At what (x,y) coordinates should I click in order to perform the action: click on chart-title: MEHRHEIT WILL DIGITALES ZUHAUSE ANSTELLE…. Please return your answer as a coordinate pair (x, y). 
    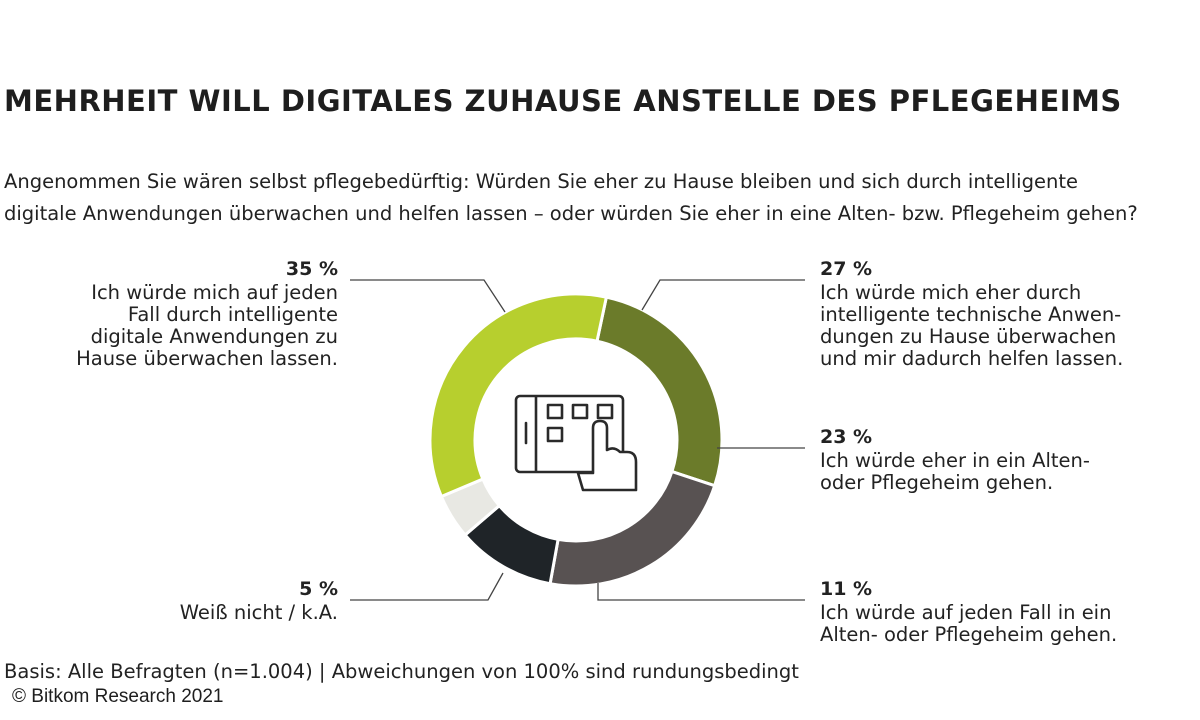
    Looking at the image, I should click on (563, 101).